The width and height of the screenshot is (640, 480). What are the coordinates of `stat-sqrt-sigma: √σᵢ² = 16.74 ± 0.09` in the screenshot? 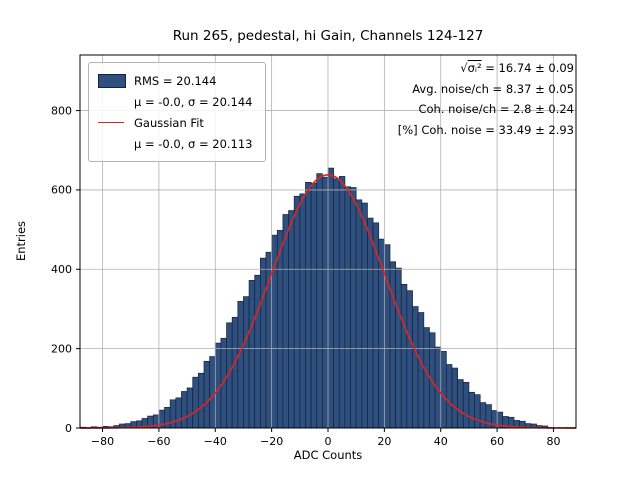 It's located at (486, 68).